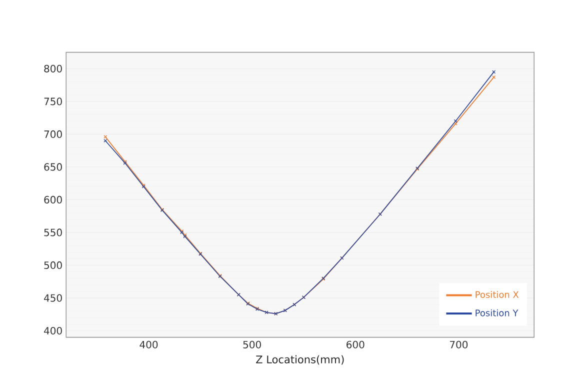  Describe the element at coordinates (53, 167) in the screenshot. I see `y-tick-label: 650` at that location.